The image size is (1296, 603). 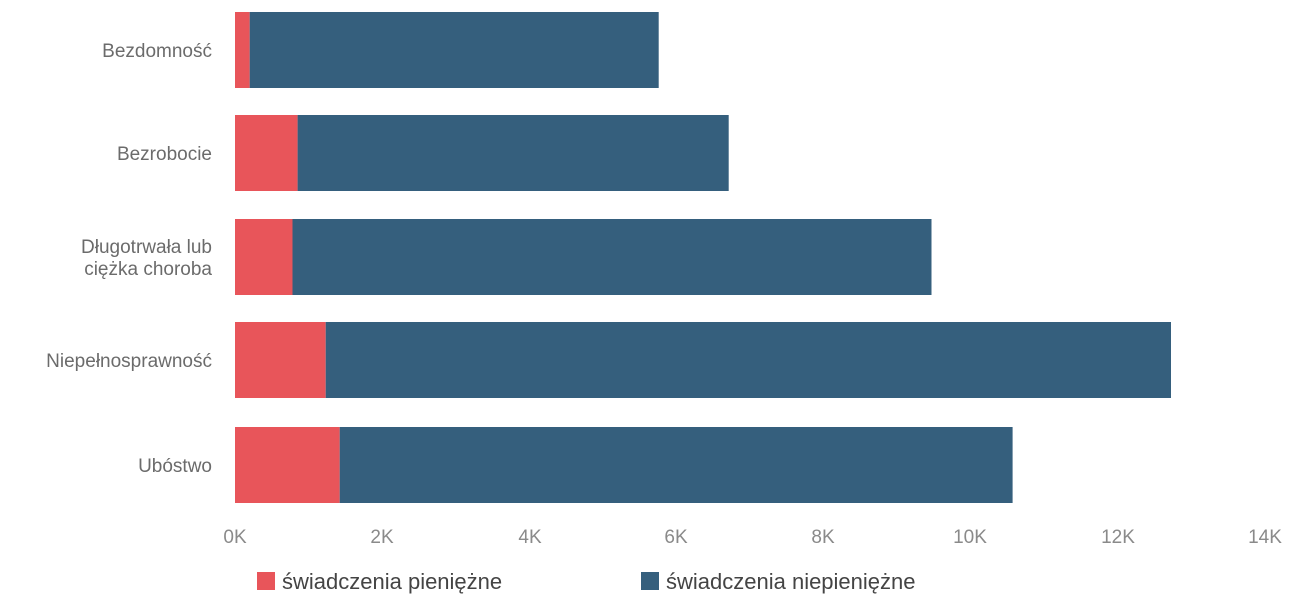 I want to click on x-tick-label: 12K, so click(x=1118, y=537).